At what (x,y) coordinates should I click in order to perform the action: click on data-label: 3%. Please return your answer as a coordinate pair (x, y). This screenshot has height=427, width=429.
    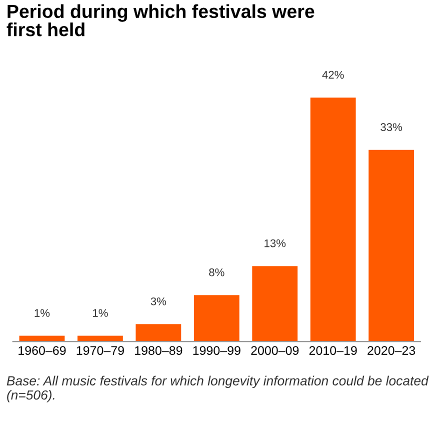
    Looking at the image, I should click on (158, 301).